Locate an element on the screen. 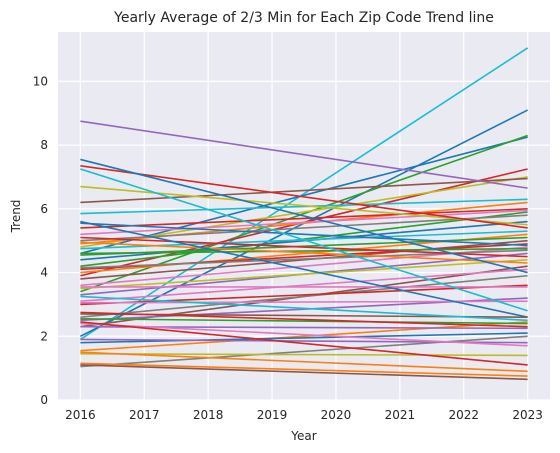 Image resolution: width=560 pixels, height=453 pixels. x-tick-label: 2016 is located at coordinates (80, 415).